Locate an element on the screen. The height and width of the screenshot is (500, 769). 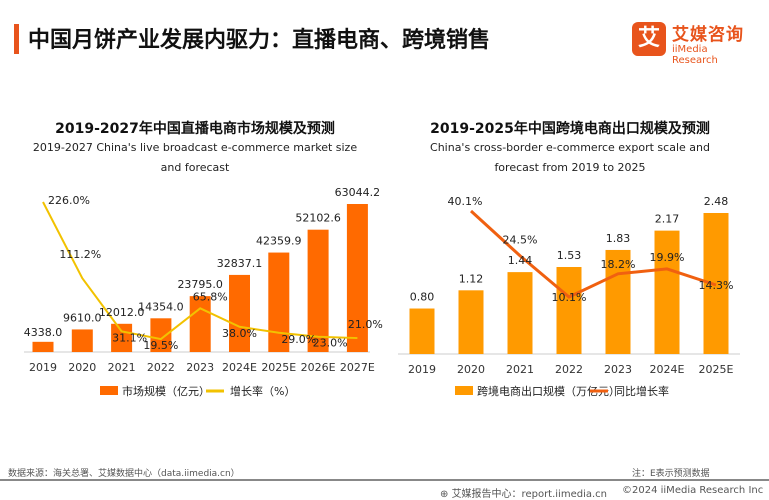
bar-label-2026E: 52102.6 is located at coordinates (318, 218).